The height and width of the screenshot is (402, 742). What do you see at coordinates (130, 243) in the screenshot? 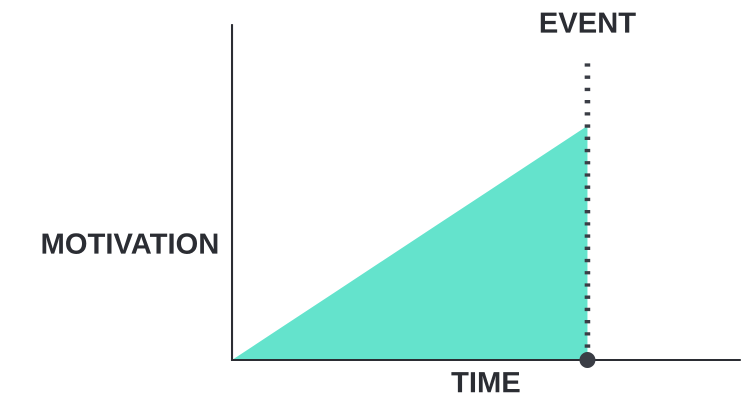
I see `y-axis-title: MOTIVATION` at bounding box center [130, 243].